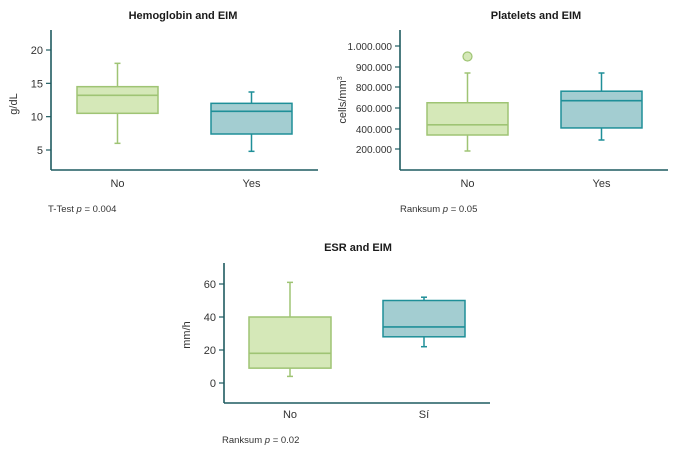 Image resolution: width=677 pixels, height=454 pixels. I want to click on p-value-part: = 0.05, so click(462, 209).